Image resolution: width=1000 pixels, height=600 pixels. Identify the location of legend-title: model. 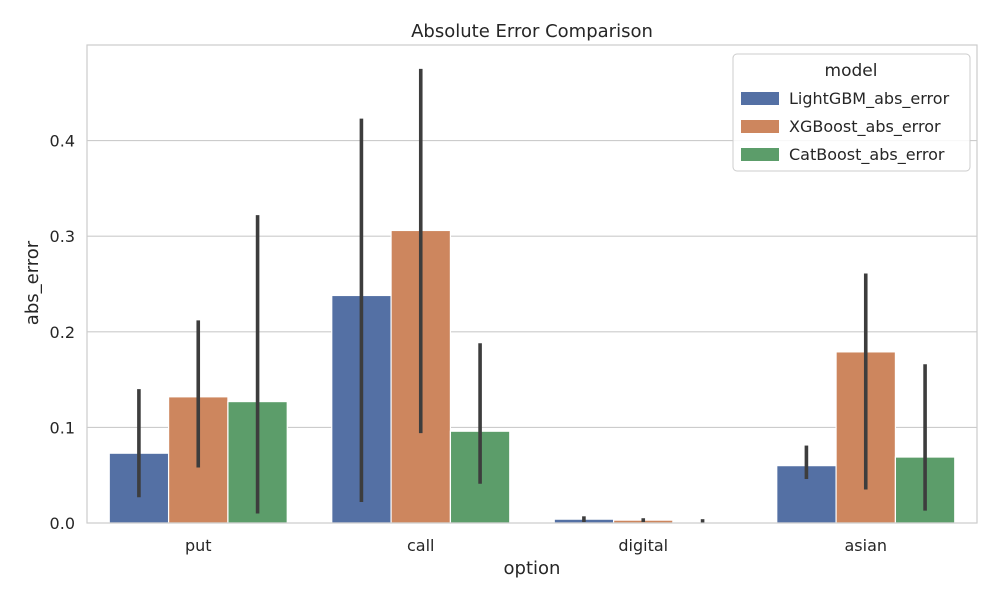
(851, 71).